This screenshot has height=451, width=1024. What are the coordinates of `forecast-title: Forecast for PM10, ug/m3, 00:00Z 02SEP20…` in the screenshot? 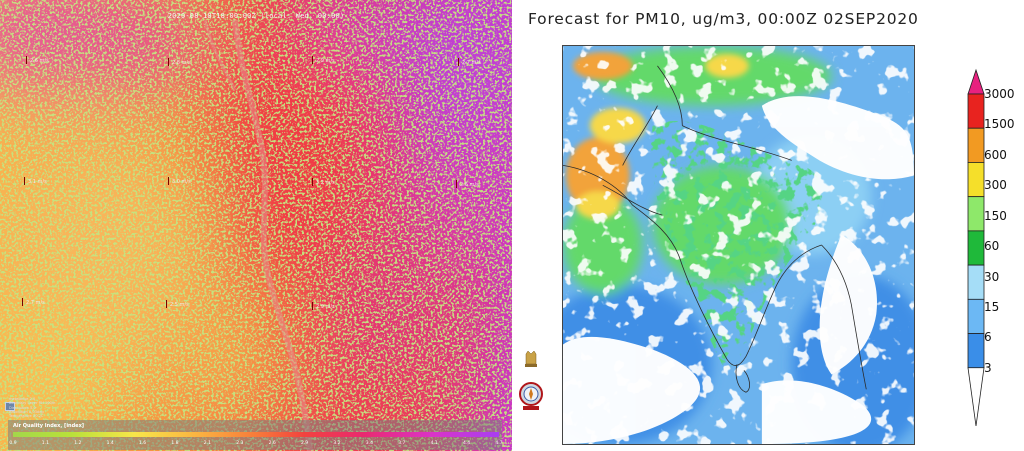 It's located at (723, 19).